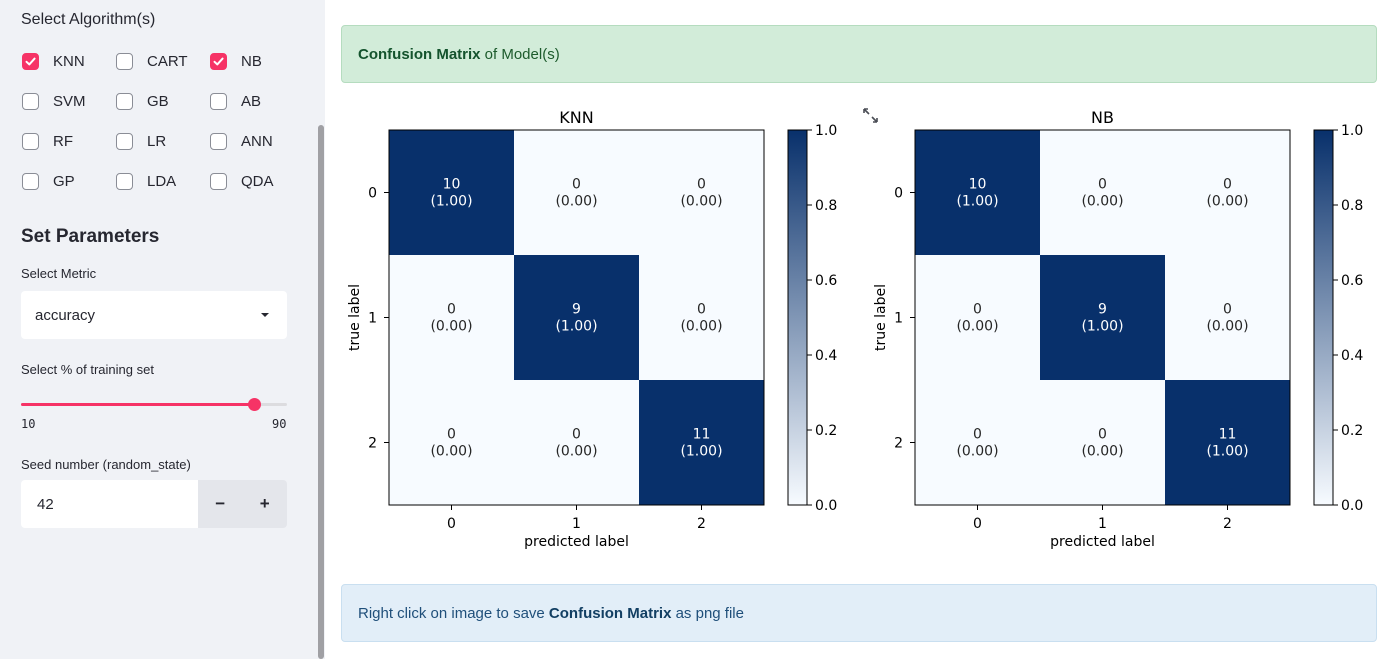  I want to click on sidebar-scrollbar, so click(321, 392).